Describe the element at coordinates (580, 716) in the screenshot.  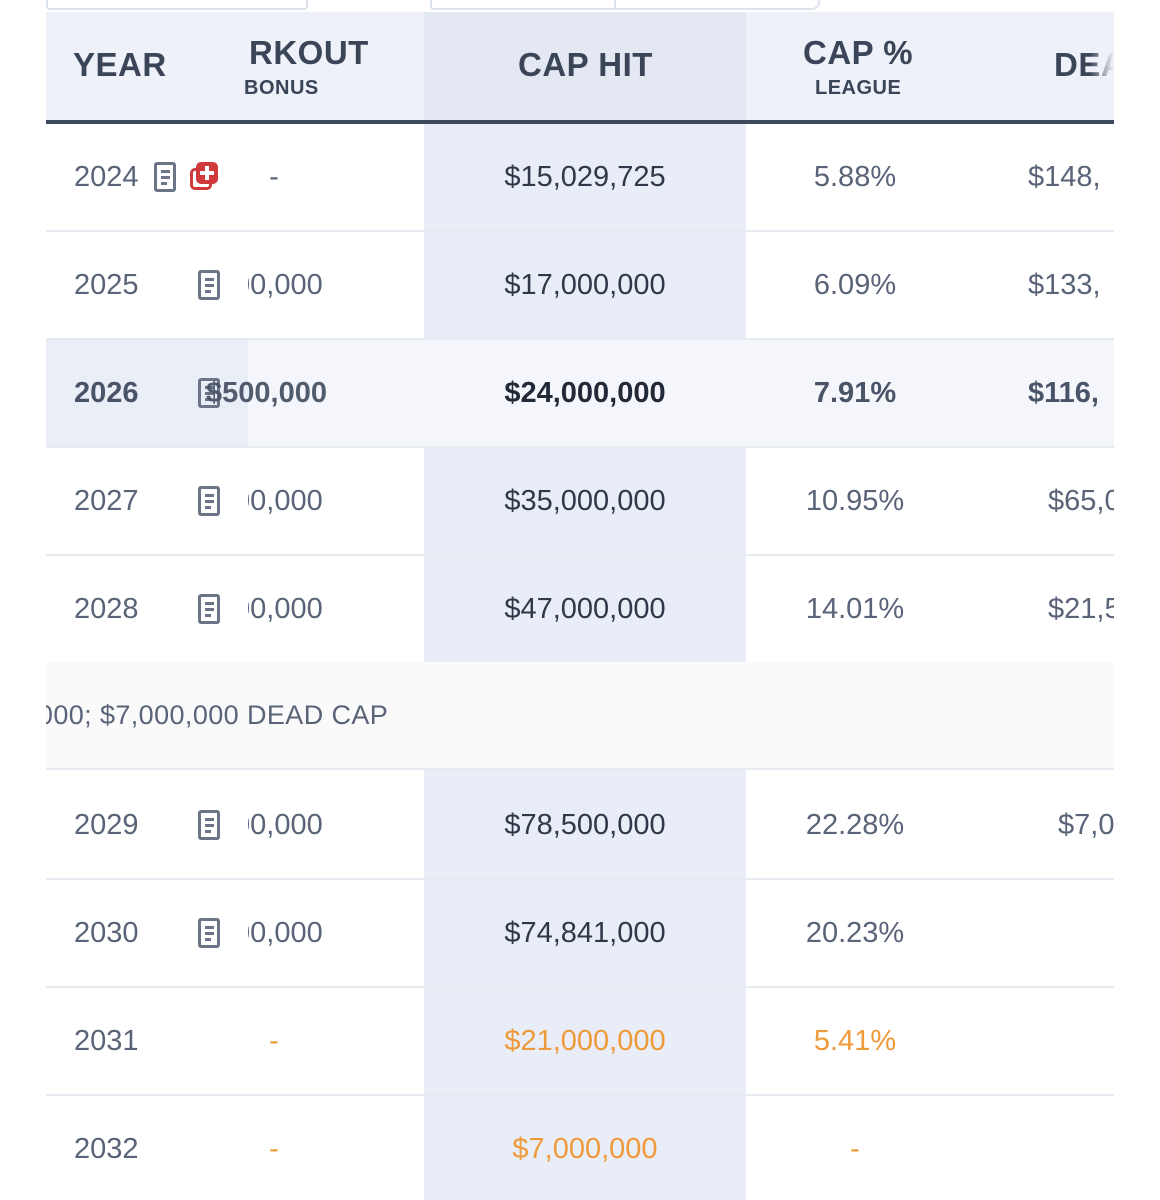
I see `dead-cap-note-row: ,000; $7,000,000 DEAD CAP` at that location.